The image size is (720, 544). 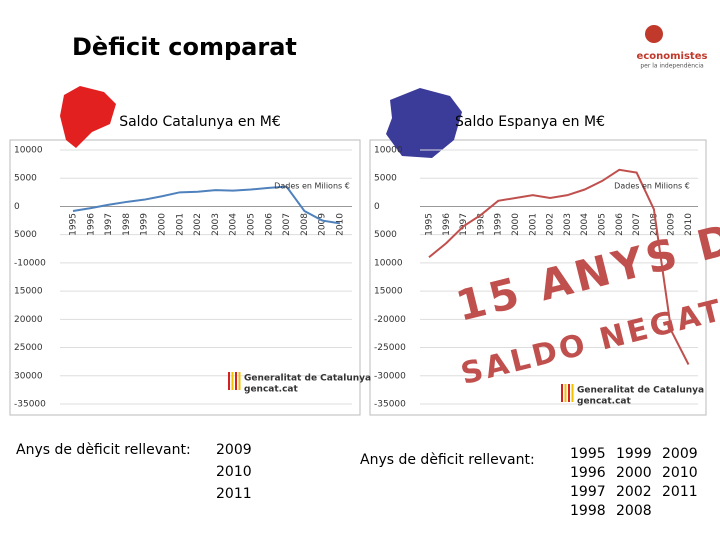 What do you see at coordinates (654, 34) in the screenshot?
I see `logo-icon` at bounding box center [654, 34].